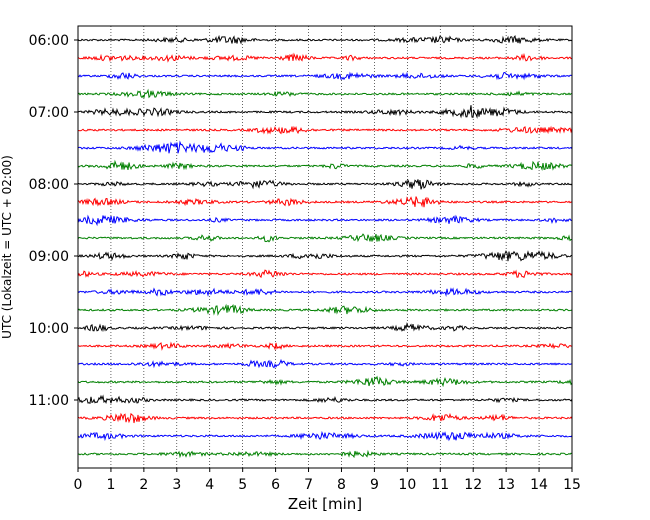  What do you see at coordinates (143, 485) in the screenshot?
I see `x-tick-label: 2` at bounding box center [143, 485].